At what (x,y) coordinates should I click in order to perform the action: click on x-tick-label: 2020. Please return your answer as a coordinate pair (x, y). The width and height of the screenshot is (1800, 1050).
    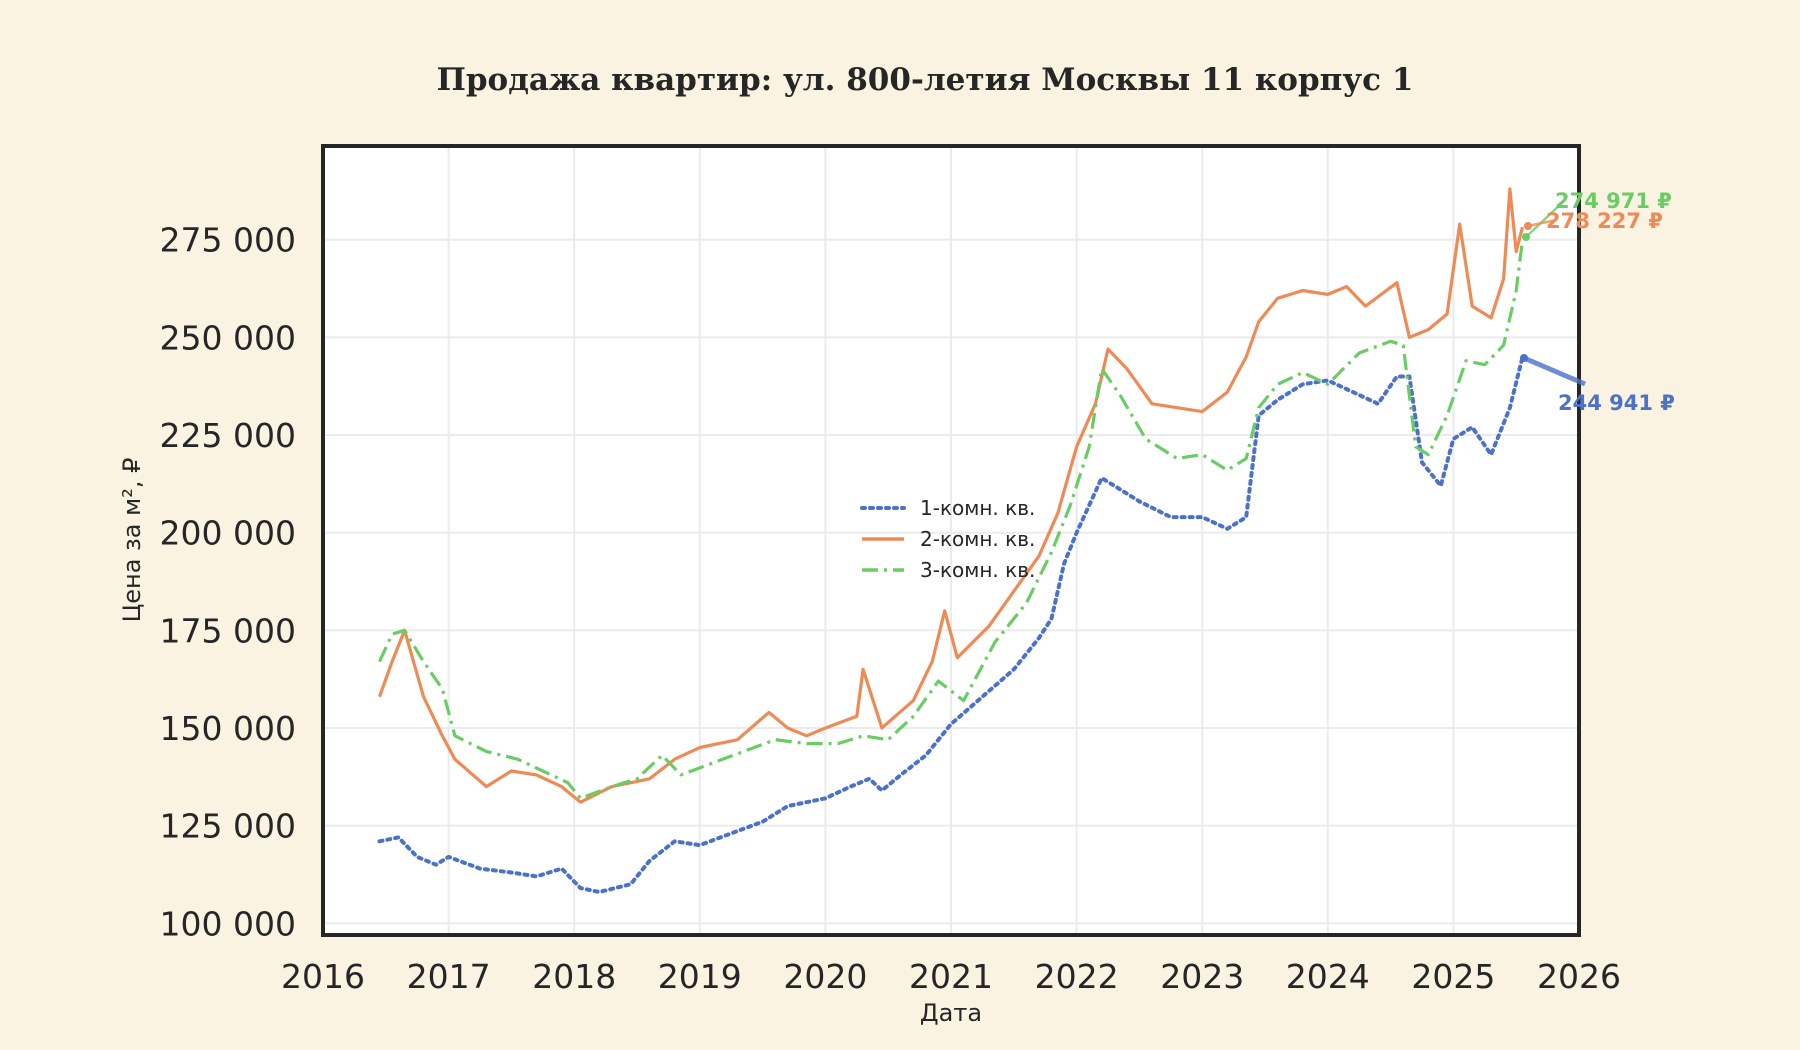
    Looking at the image, I should click on (825, 976).